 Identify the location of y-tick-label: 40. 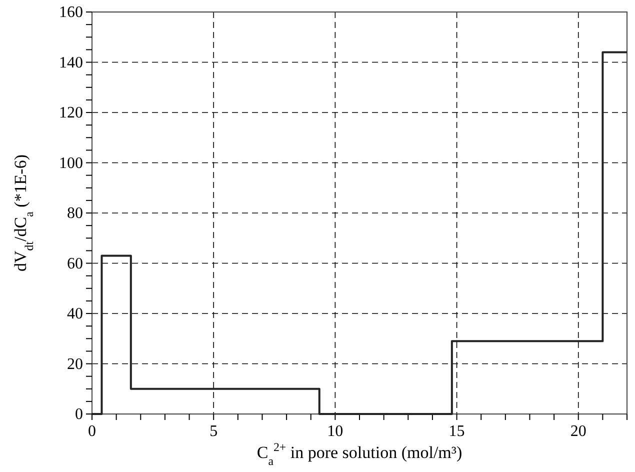
(75, 314).